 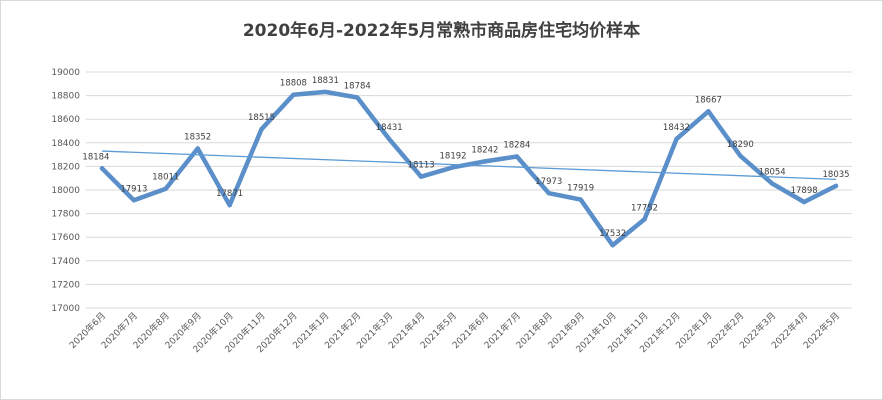 I want to click on data-label: 18431, so click(x=389, y=128).